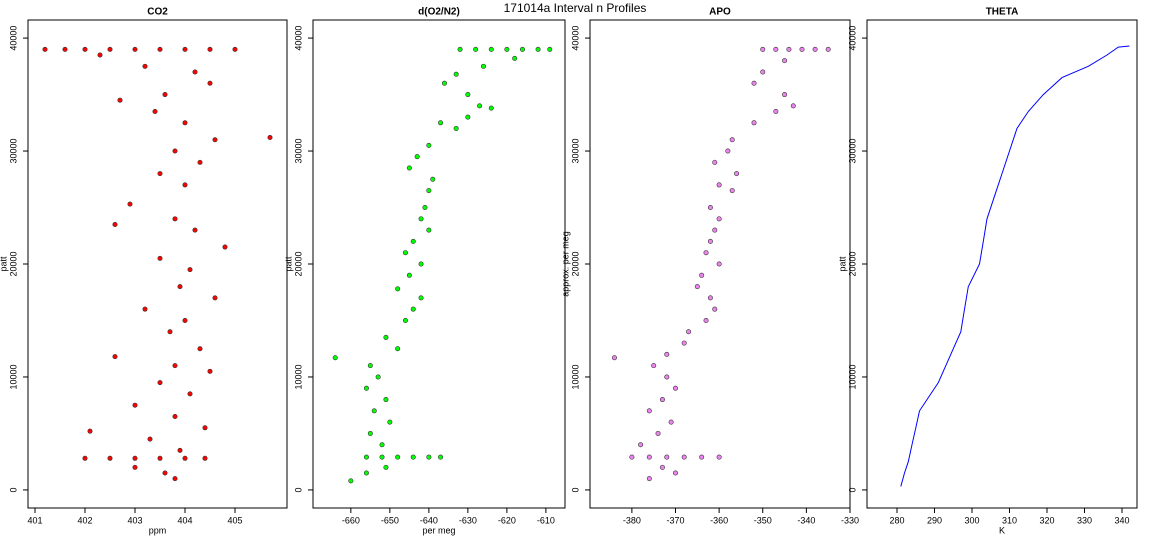 This screenshot has height=550, width=1150. Describe the element at coordinates (1002, 12) in the screenshot. I see `panel-title: THETA` at that location.